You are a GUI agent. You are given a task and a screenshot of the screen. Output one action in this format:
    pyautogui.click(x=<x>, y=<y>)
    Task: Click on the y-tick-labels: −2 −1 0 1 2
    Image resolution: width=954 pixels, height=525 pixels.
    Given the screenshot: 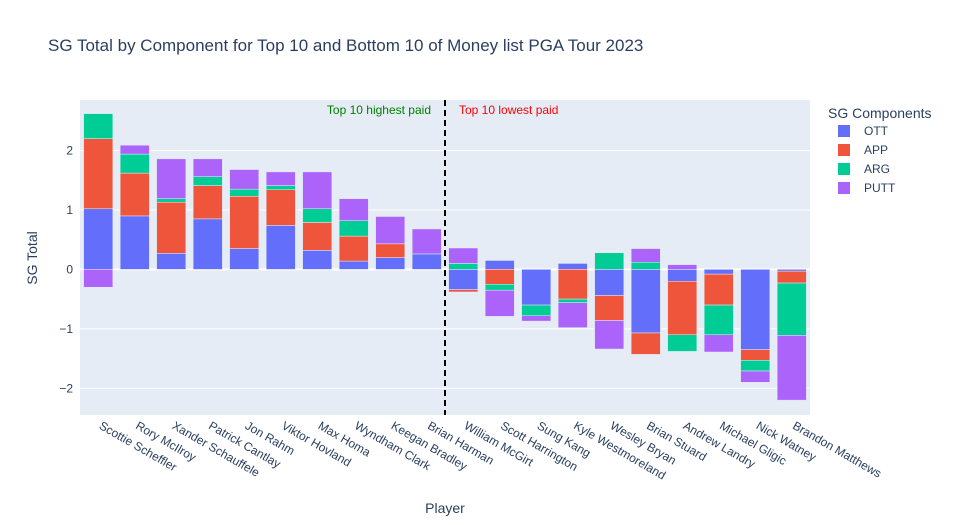 What is the action you would take?
    pyautogui.click(x=66, y=270)
    